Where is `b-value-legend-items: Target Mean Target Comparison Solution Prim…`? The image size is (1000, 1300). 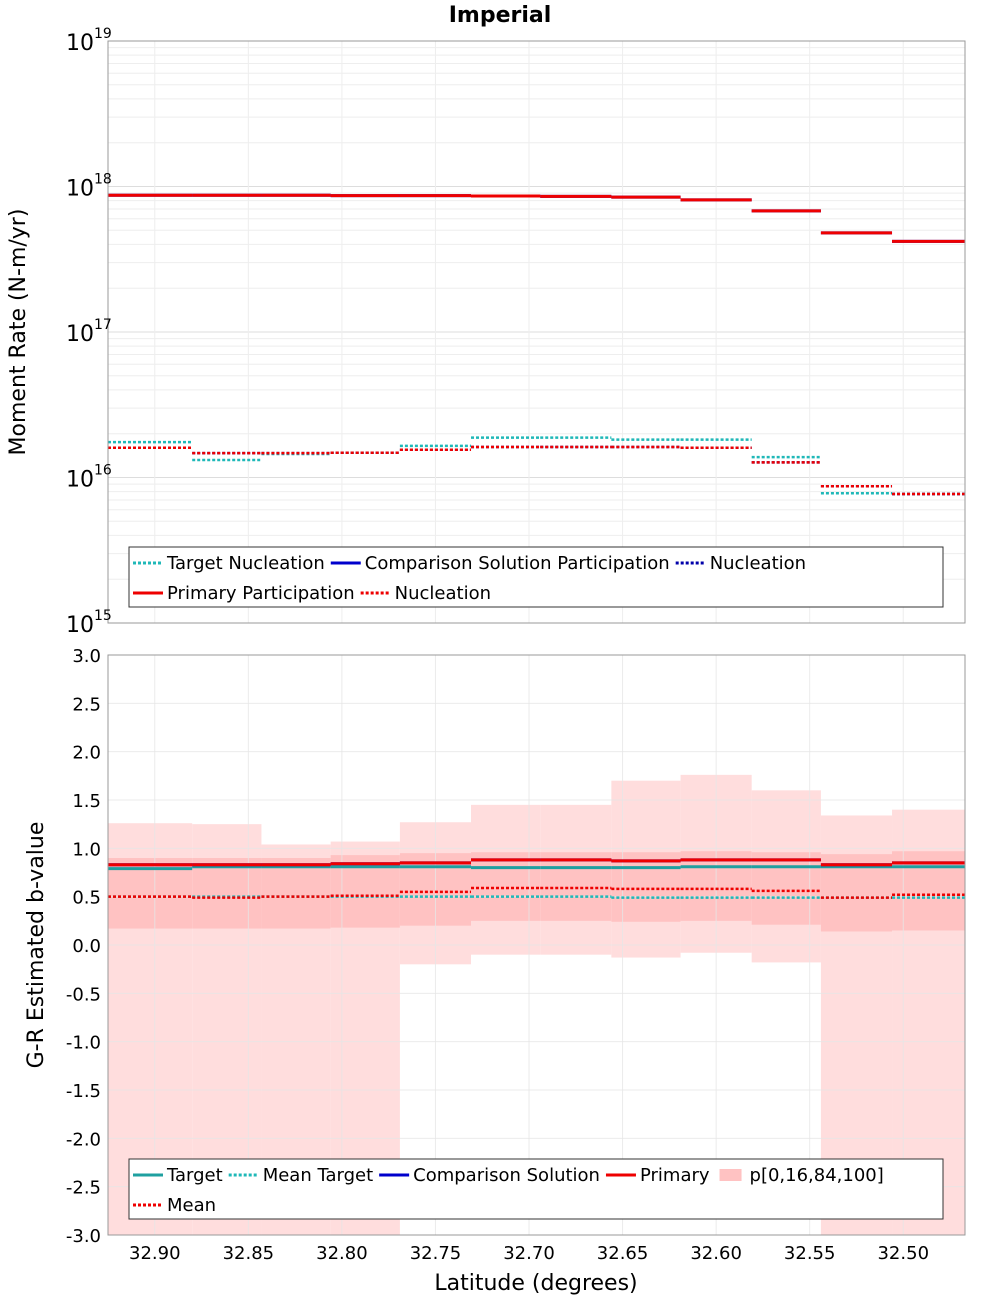 b-value-legend-items: Target Mean Target Comparison Solution Prim… is located at coordinates (508, 1190).